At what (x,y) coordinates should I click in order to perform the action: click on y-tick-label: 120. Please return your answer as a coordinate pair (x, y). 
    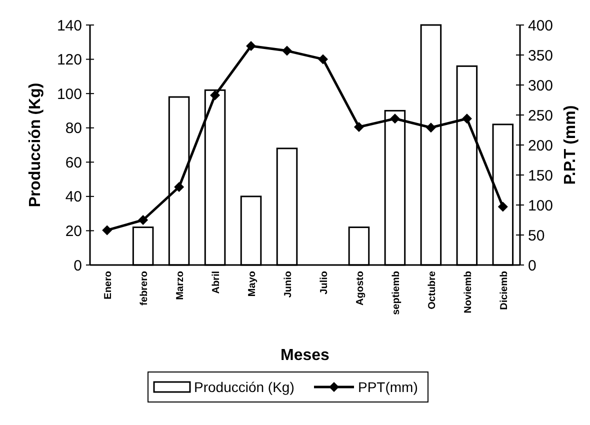
    Looking at the image, I should click on (69, 60).